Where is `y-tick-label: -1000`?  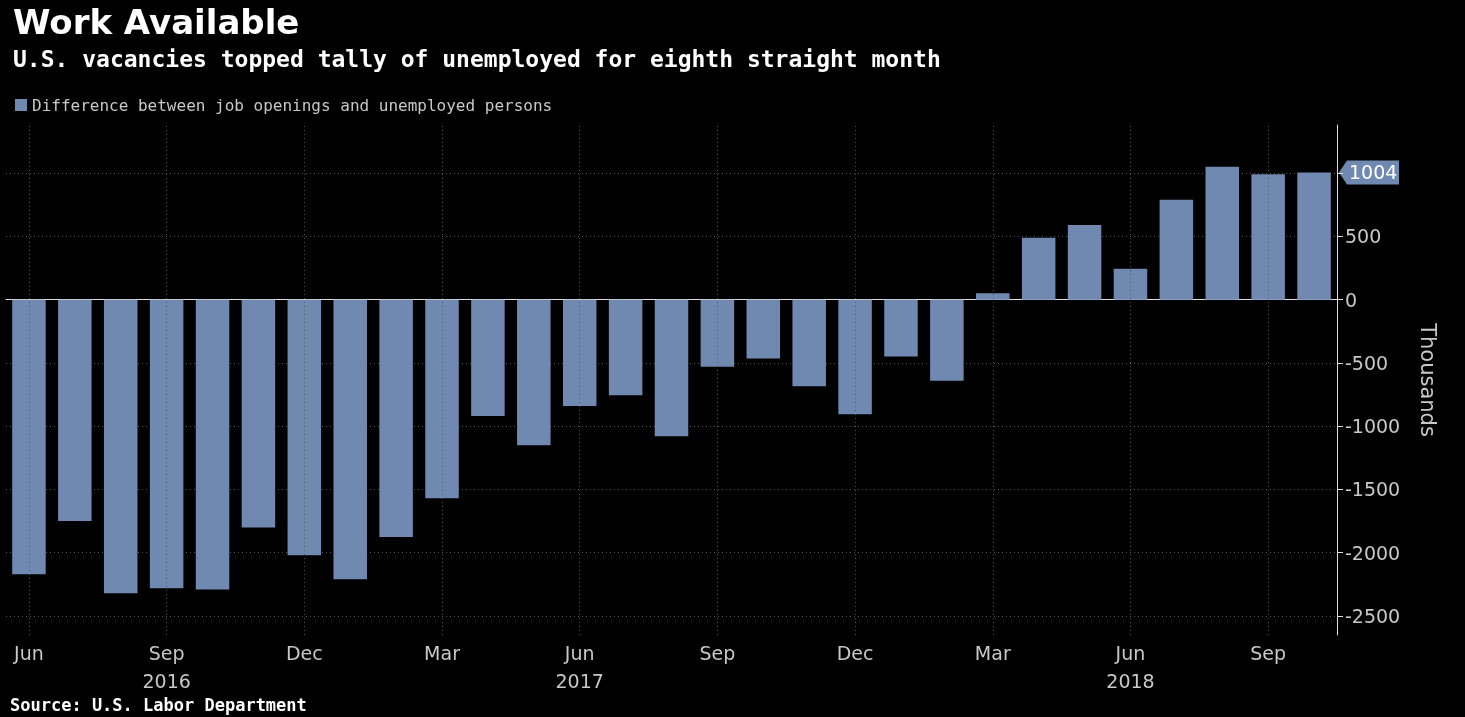
y-tick-label: -1000 is located at coordinates (1373, 426).